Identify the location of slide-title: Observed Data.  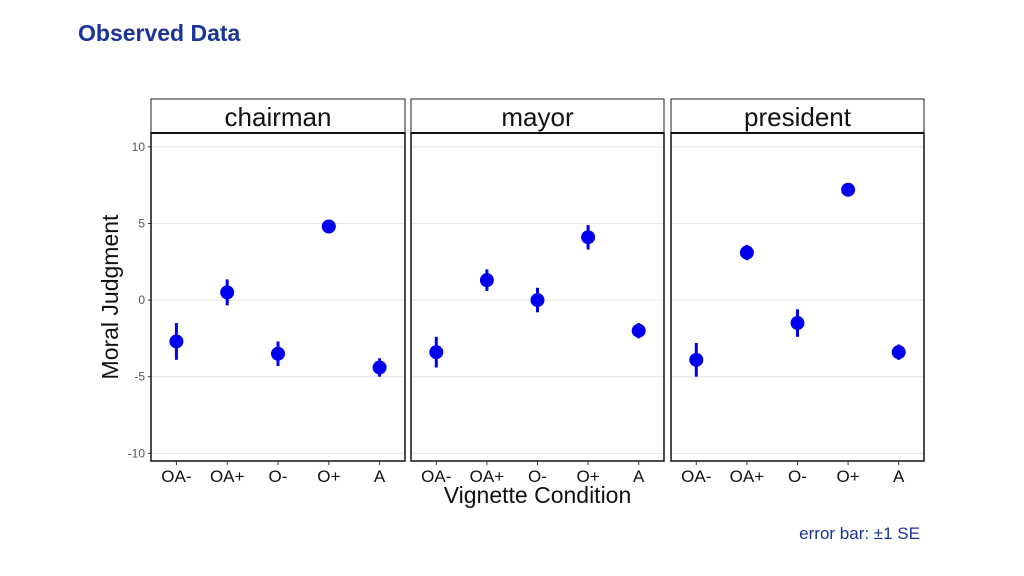
(159, 33).